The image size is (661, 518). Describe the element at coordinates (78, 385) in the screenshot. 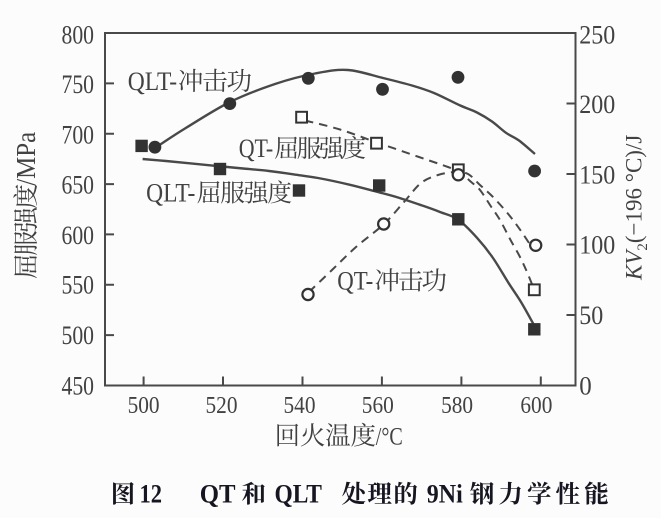

I see `svg-text: 450` at that location.